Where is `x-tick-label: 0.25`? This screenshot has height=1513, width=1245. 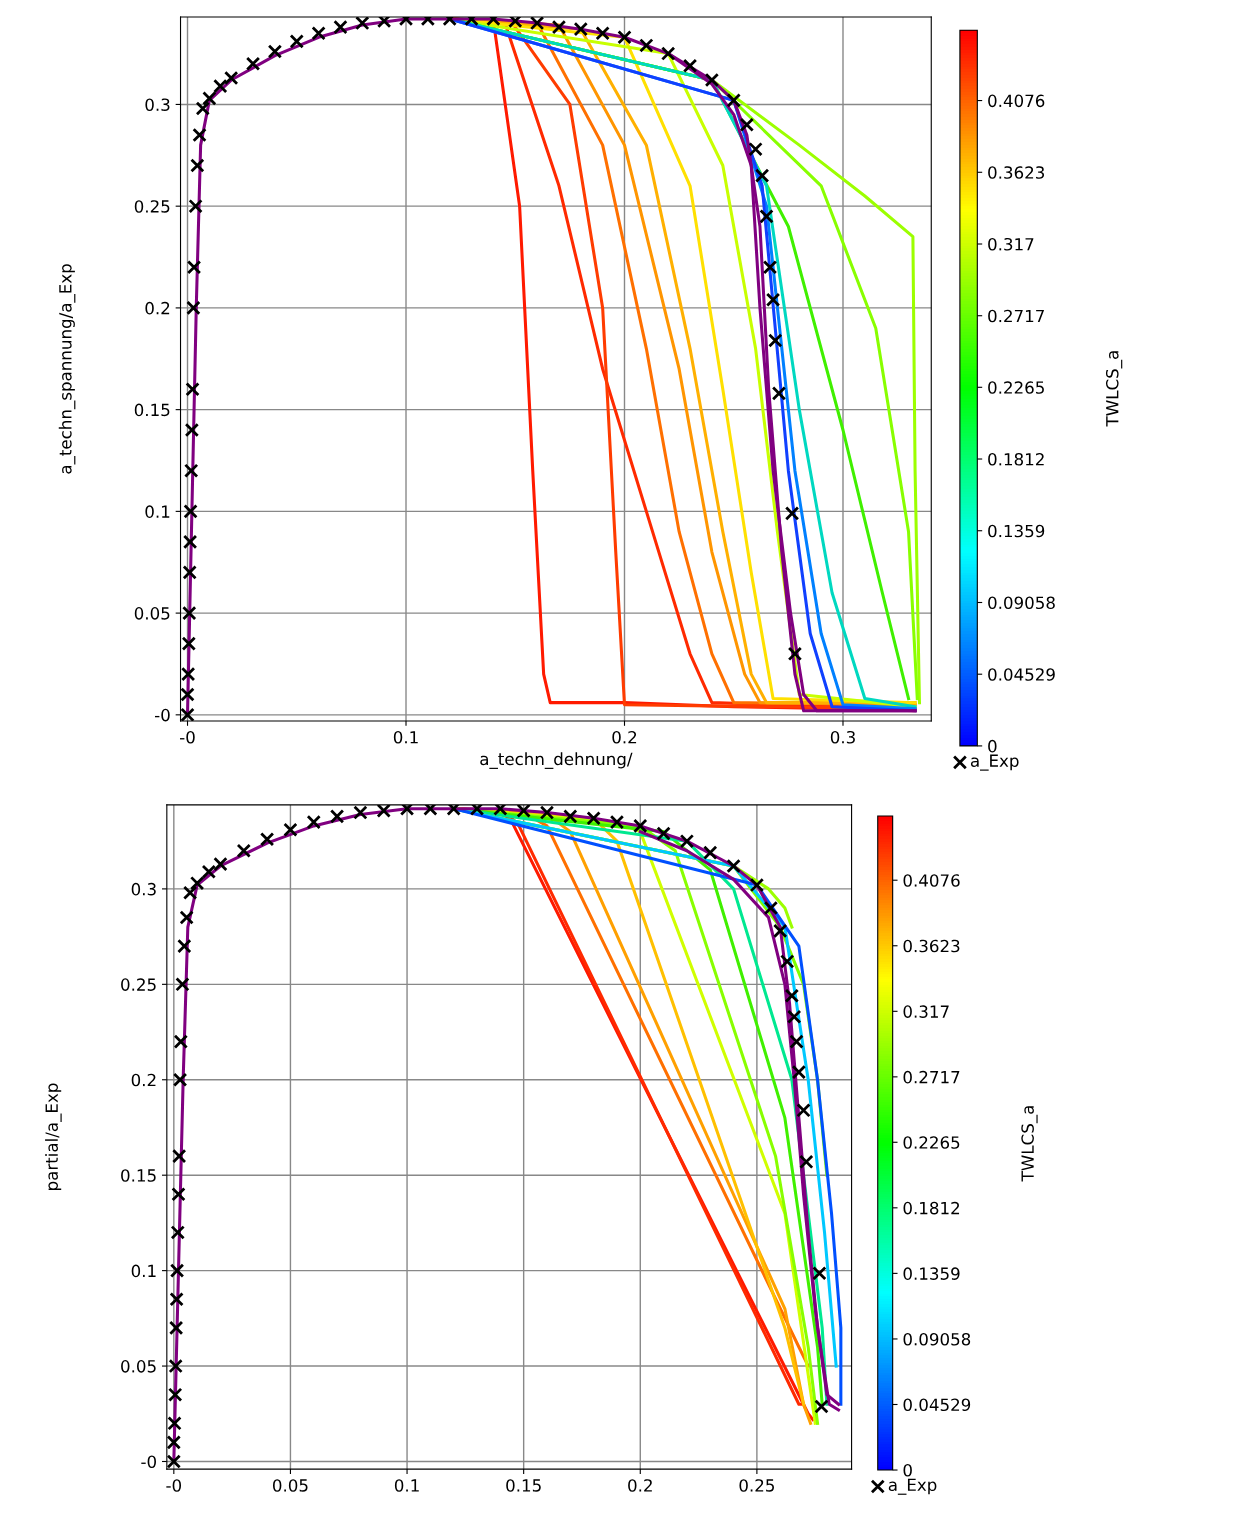 x-tick-label: 0.25 is located at coordinates (756, 1485).